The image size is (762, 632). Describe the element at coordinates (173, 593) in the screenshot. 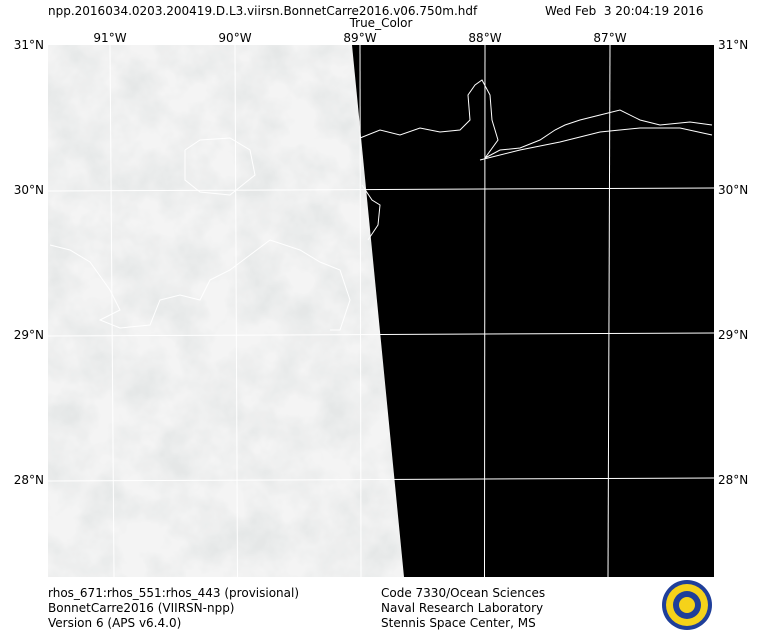

I see `footer-left-line: rhos_671:rhos_551:rhos_443 (provisional)` at that location.